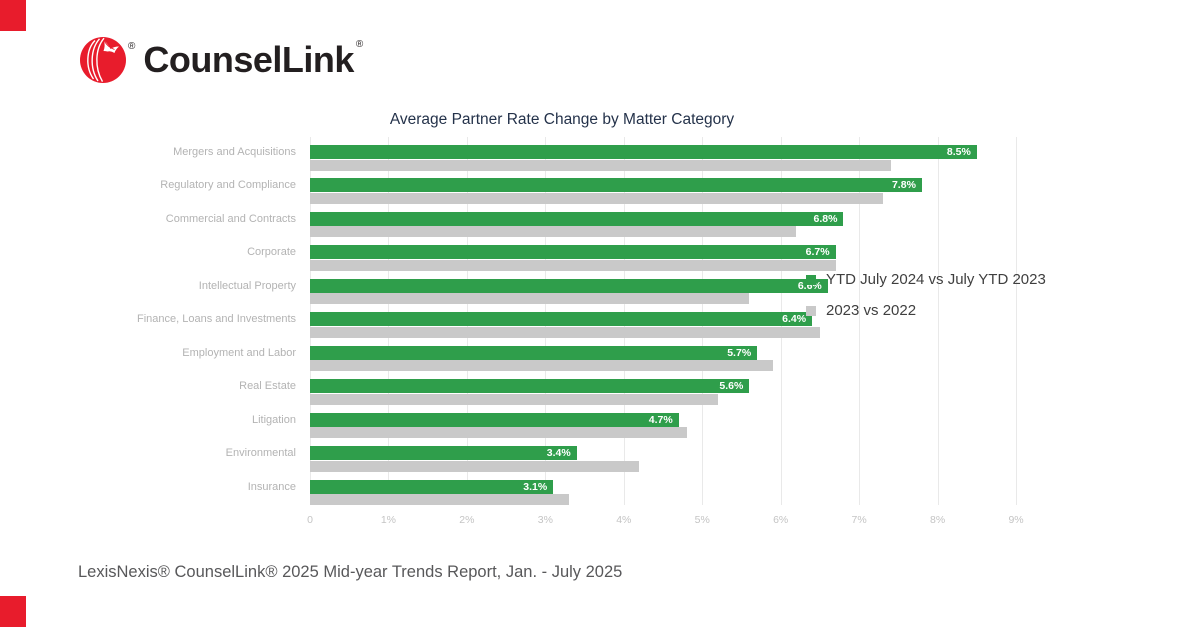  Describe the element at coordinates (230, 218) in the screenshot. I see `category-label: Commercial and Contracts` at that location.